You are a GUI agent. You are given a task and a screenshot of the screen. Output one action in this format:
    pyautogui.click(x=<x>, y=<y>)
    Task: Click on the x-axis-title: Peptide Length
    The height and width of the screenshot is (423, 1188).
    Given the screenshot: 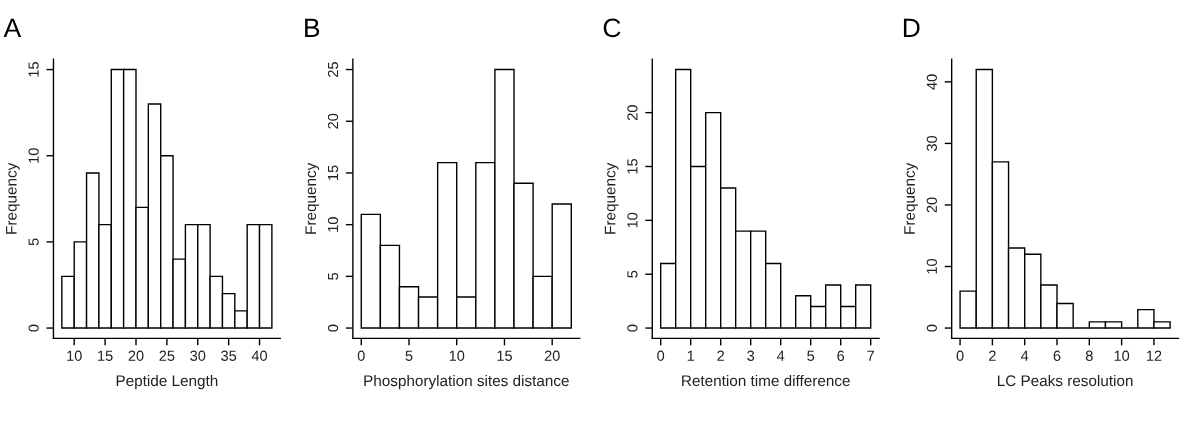 What is the action you would take?
    pyautogui.click(x=167, y=382)
    